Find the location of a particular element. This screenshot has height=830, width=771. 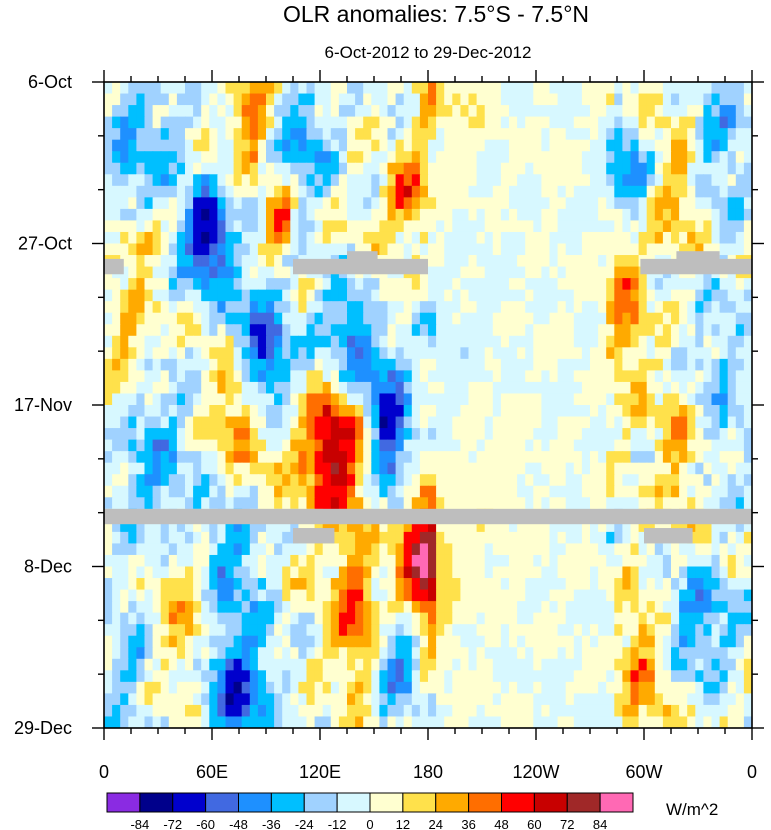

chart-subtitle: 6-Oct-2012 to 29-Dec-2012 is located at coordinates (428, 52).